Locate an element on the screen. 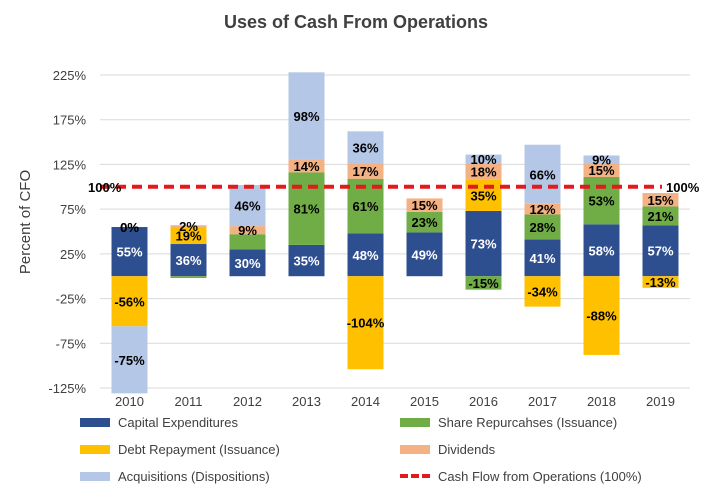 The height and width of the screenshot is (497, 712). bar-capex-2017 is located at coordinates (542, 258).